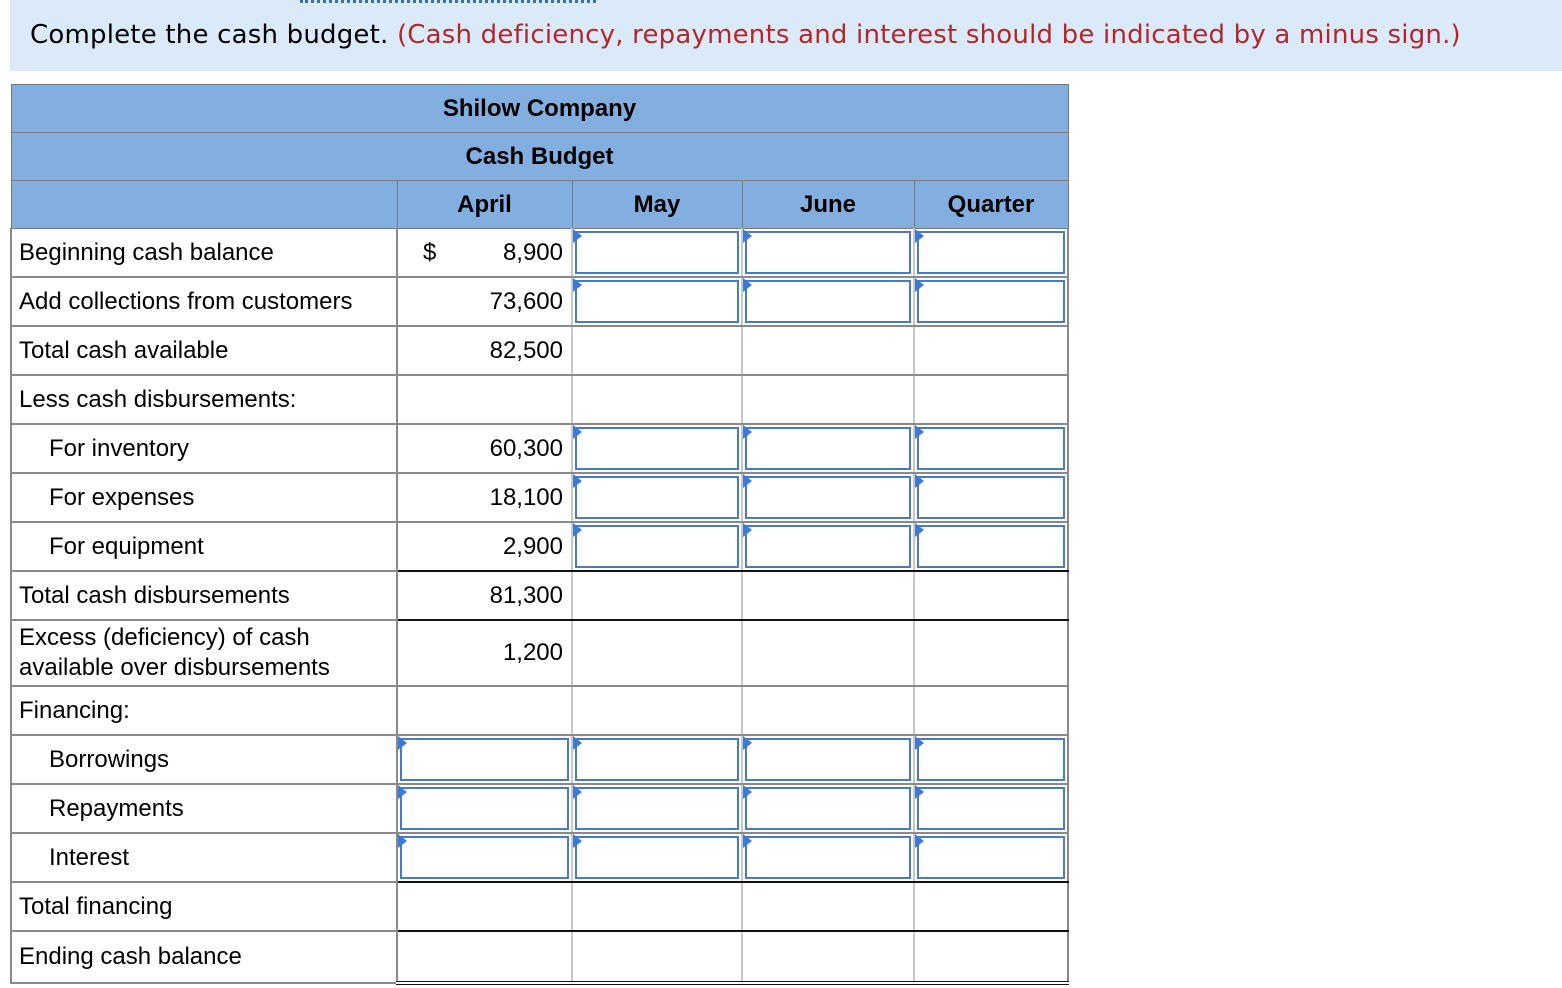 This screenshot has width=1562, height=988. I want to click on amount: 2,900, so click(532, 546).